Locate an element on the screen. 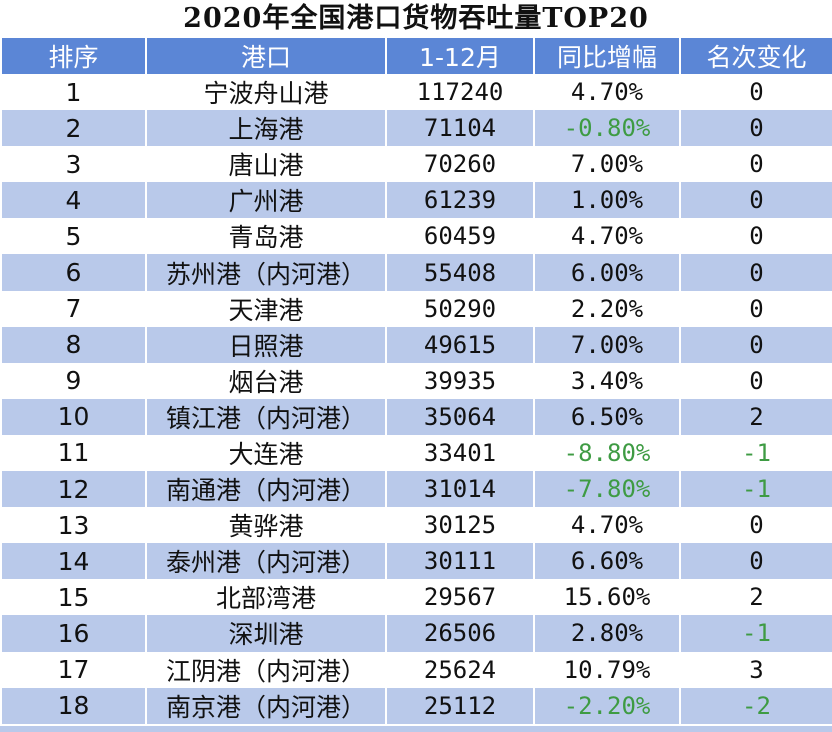 The height and width of the screenshot is (732, 832). throughput-cell: 49615 is located at coordinates (460, 344).